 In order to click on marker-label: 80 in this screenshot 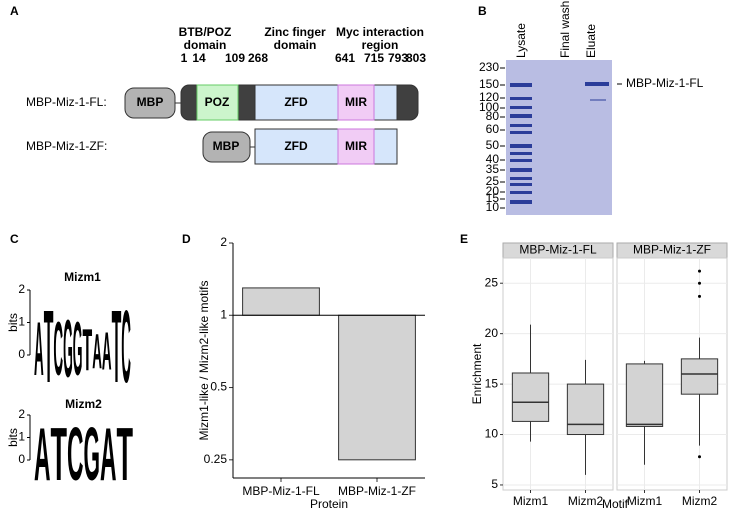, I will do `click(493, 116)`.